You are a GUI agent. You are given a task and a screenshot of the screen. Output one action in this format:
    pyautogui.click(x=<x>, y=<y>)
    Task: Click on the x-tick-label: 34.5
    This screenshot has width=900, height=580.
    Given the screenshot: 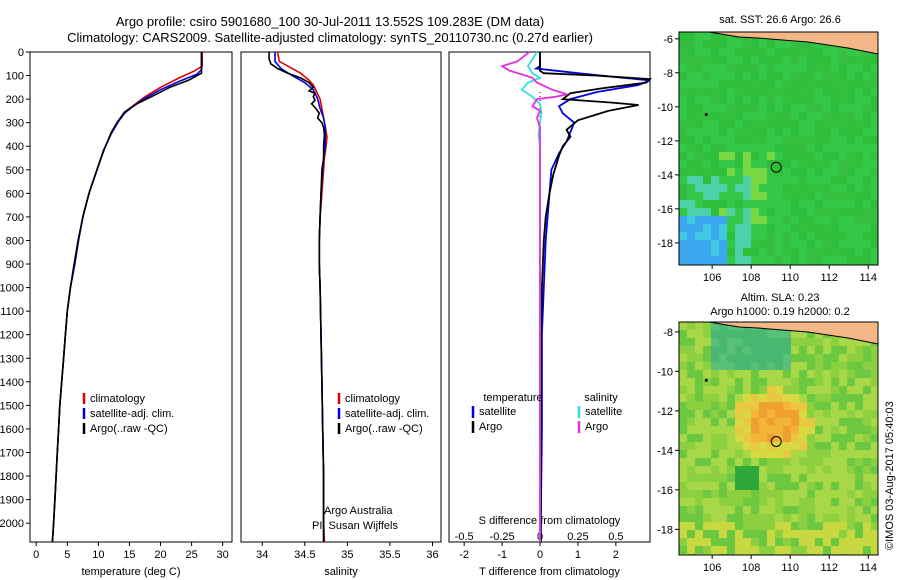 What is the action you would take?
    pyautogui.click(x=304, y=555)
    